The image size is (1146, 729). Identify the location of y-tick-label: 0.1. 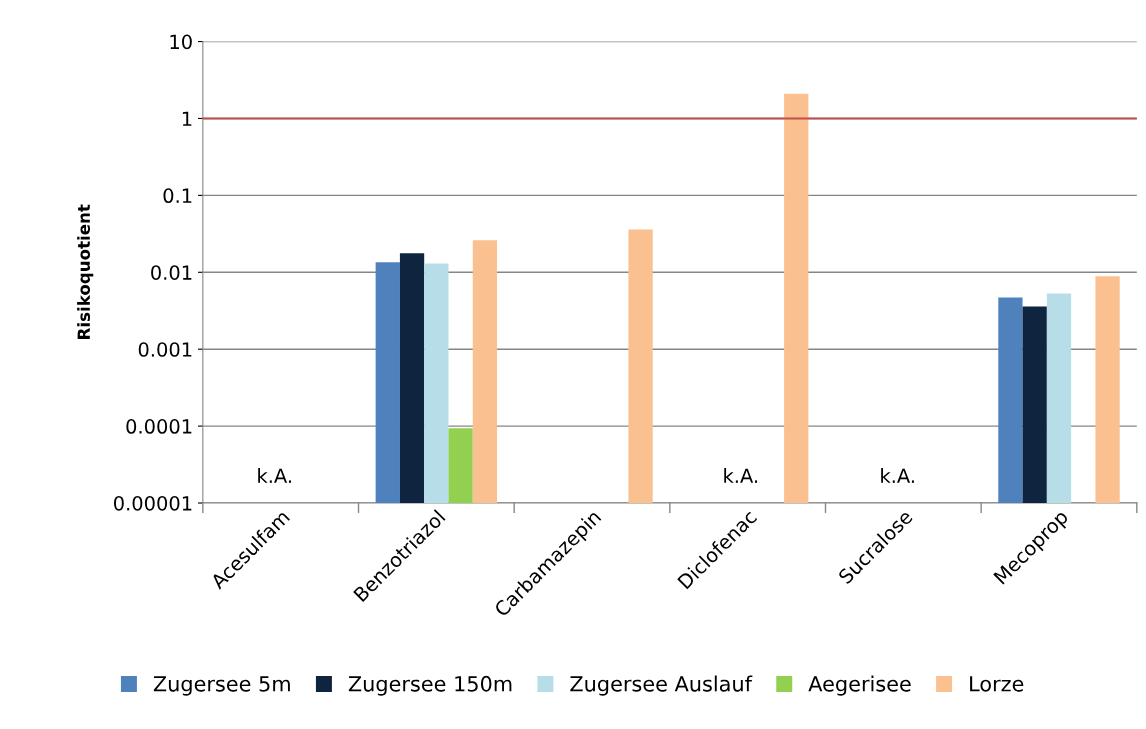
(177, 196).